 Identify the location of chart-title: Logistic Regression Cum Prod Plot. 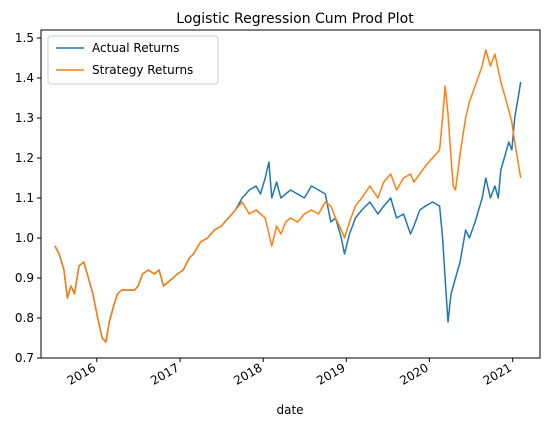
(295, 19).